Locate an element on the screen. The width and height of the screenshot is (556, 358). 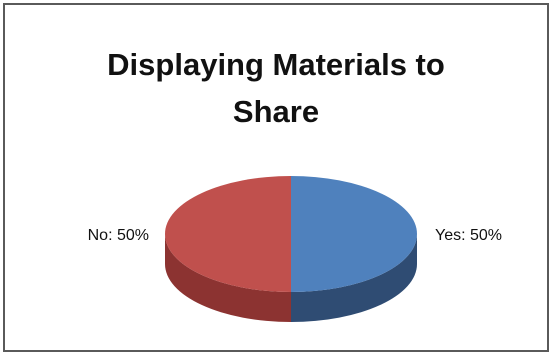
data-label-no: No: 50% is located at coordinates (118, 235).